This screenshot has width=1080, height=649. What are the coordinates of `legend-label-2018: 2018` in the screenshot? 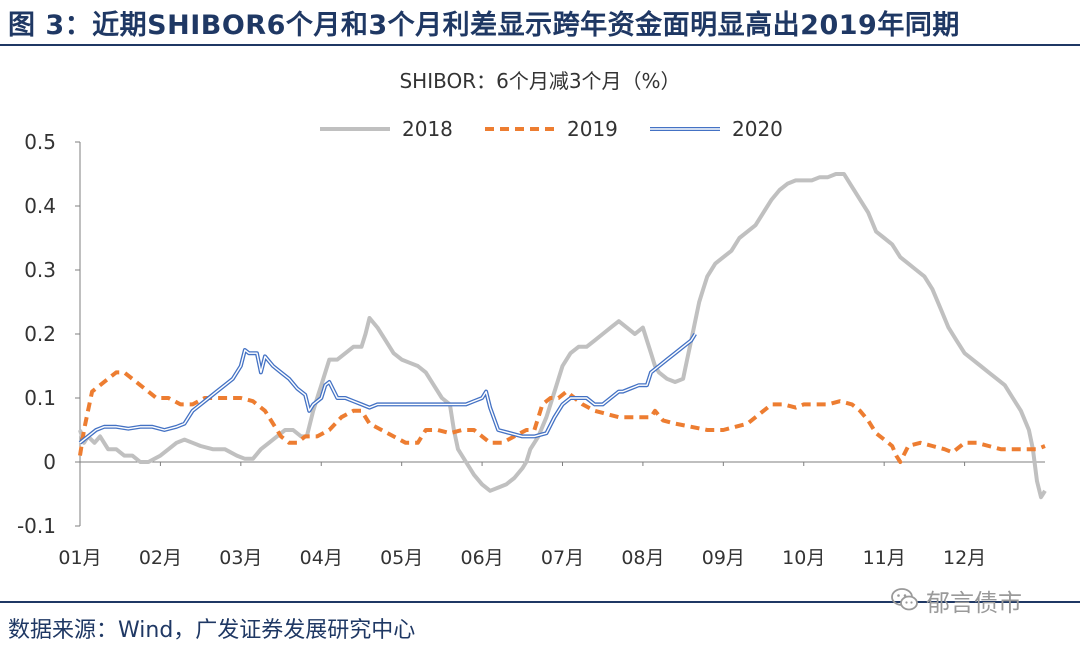 It's located at (427, 129).